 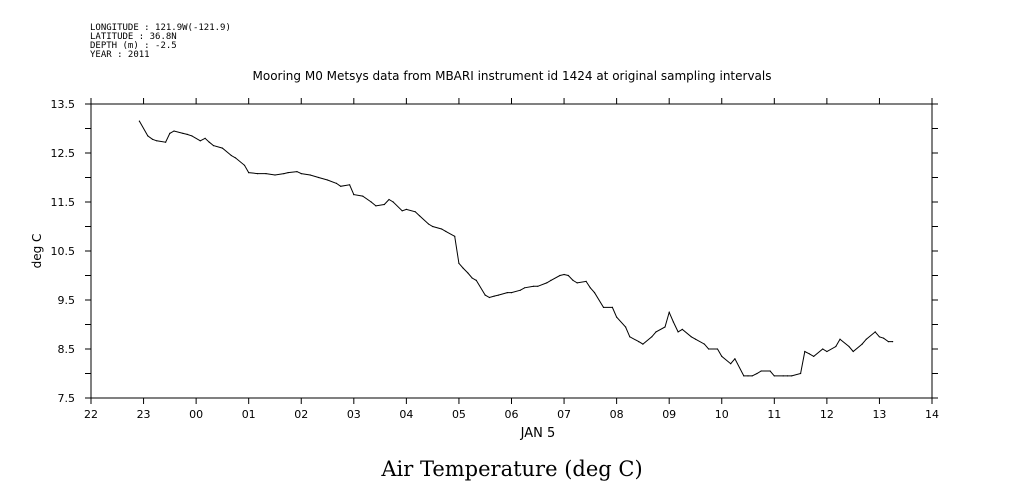 I want to click on y-tick-label: 12.5, so click(x=63, y=153).